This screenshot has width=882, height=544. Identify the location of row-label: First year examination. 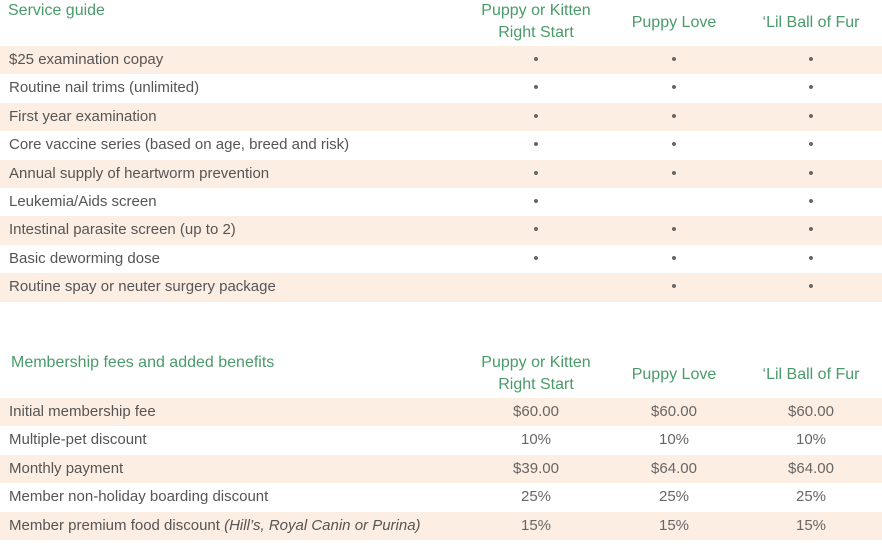
(83, 117).